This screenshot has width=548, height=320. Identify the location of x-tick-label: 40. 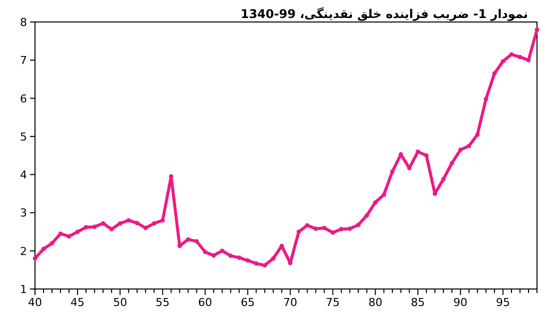
(35, 302).